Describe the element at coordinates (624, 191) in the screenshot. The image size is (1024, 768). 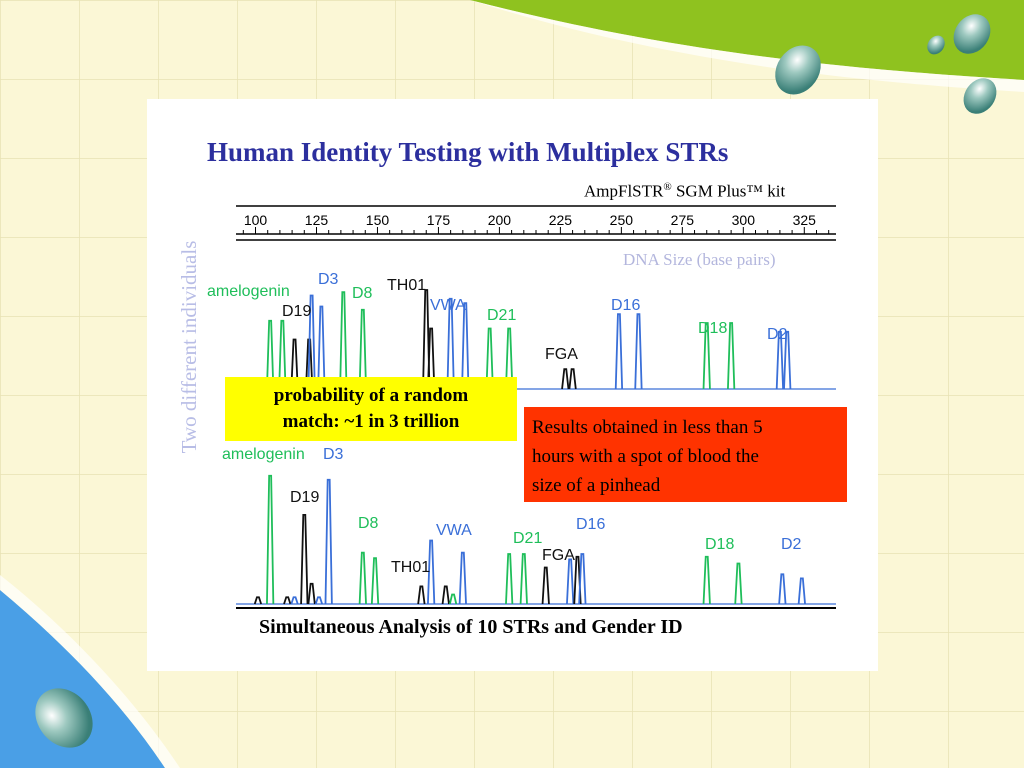
I see `kit-name: AmpFlSTR` at that location.